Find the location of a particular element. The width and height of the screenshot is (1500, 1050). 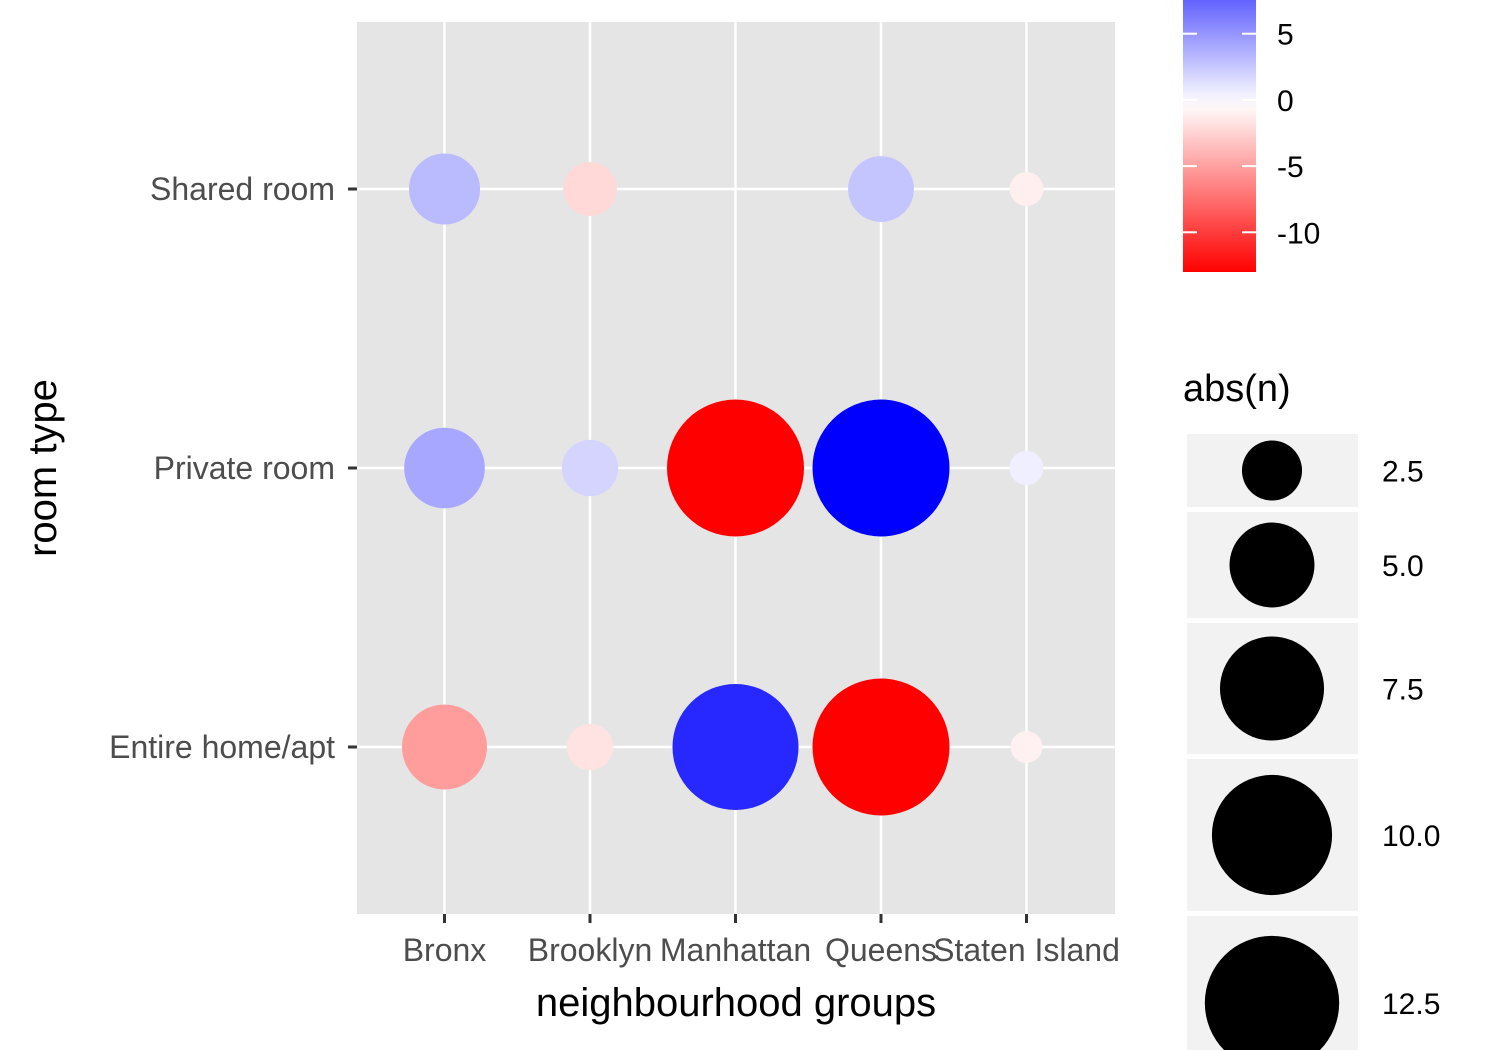

colorbar is located at coordinates (1219, 136).